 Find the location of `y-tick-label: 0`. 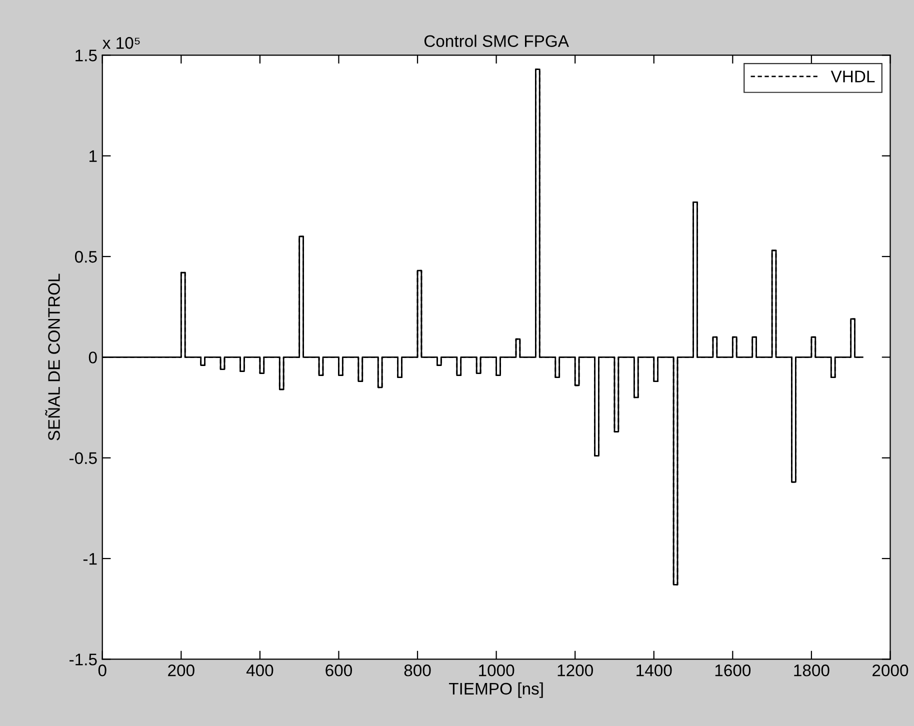

y-tick-label: 0 is located at coordinates (92, 358).